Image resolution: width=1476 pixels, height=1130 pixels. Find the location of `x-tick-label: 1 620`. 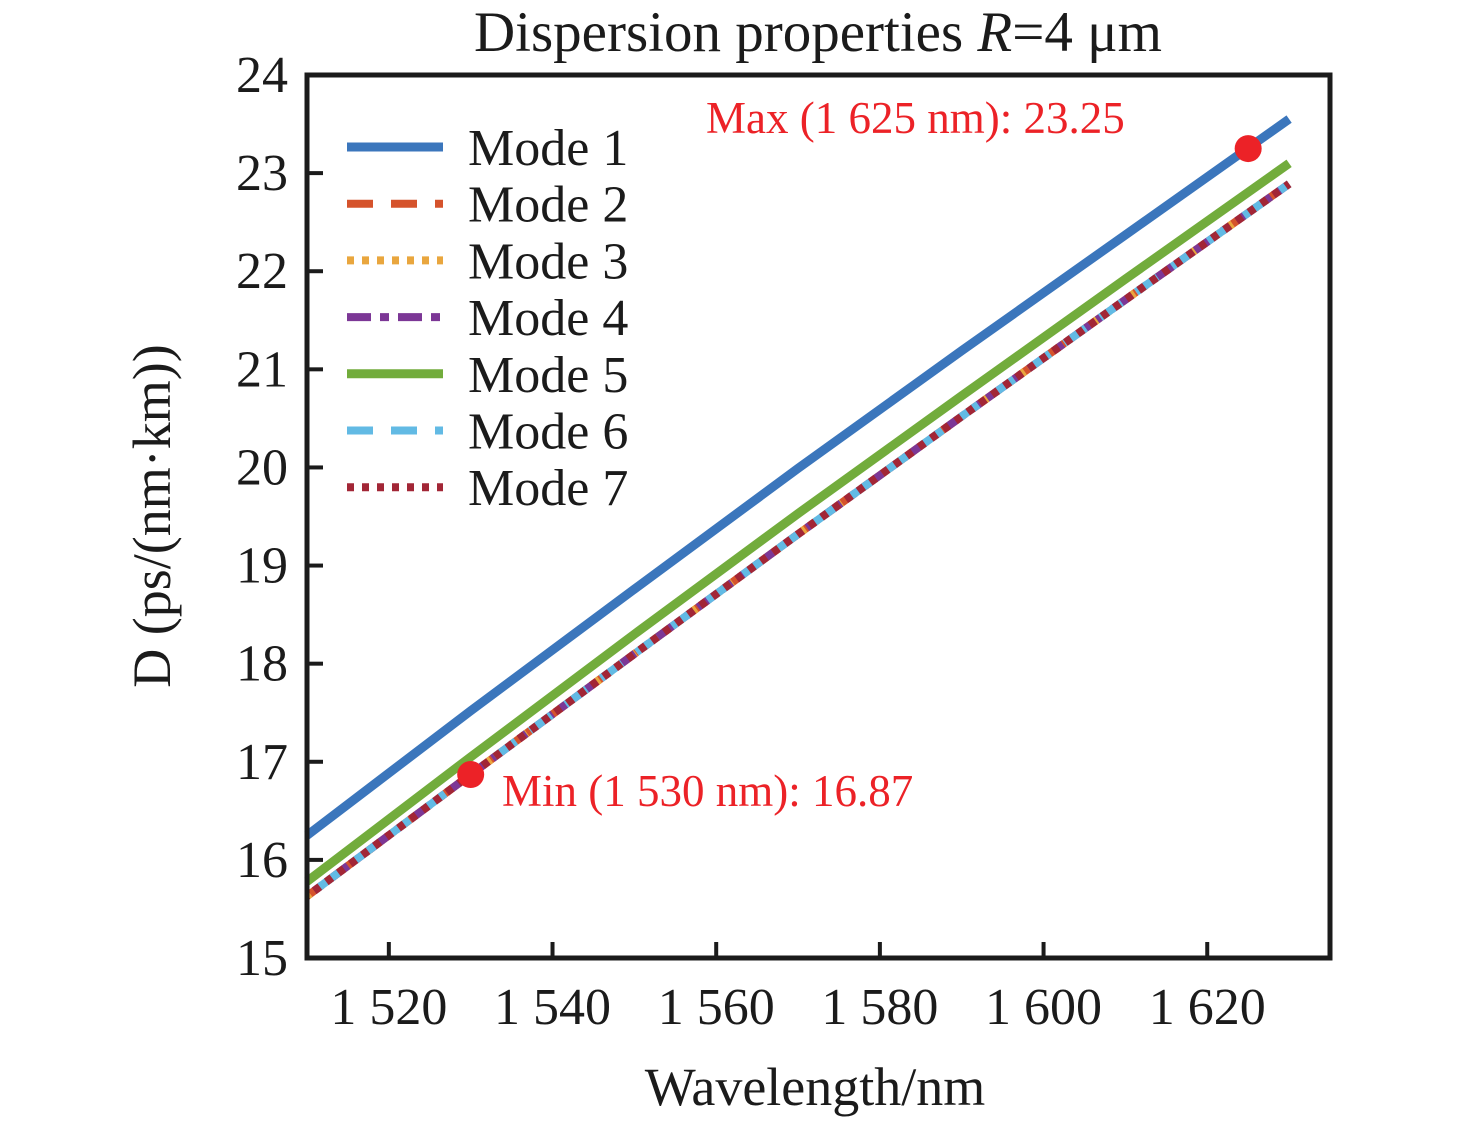

x-tick-label: 1 620 is located at coordinates (1207, 1007).